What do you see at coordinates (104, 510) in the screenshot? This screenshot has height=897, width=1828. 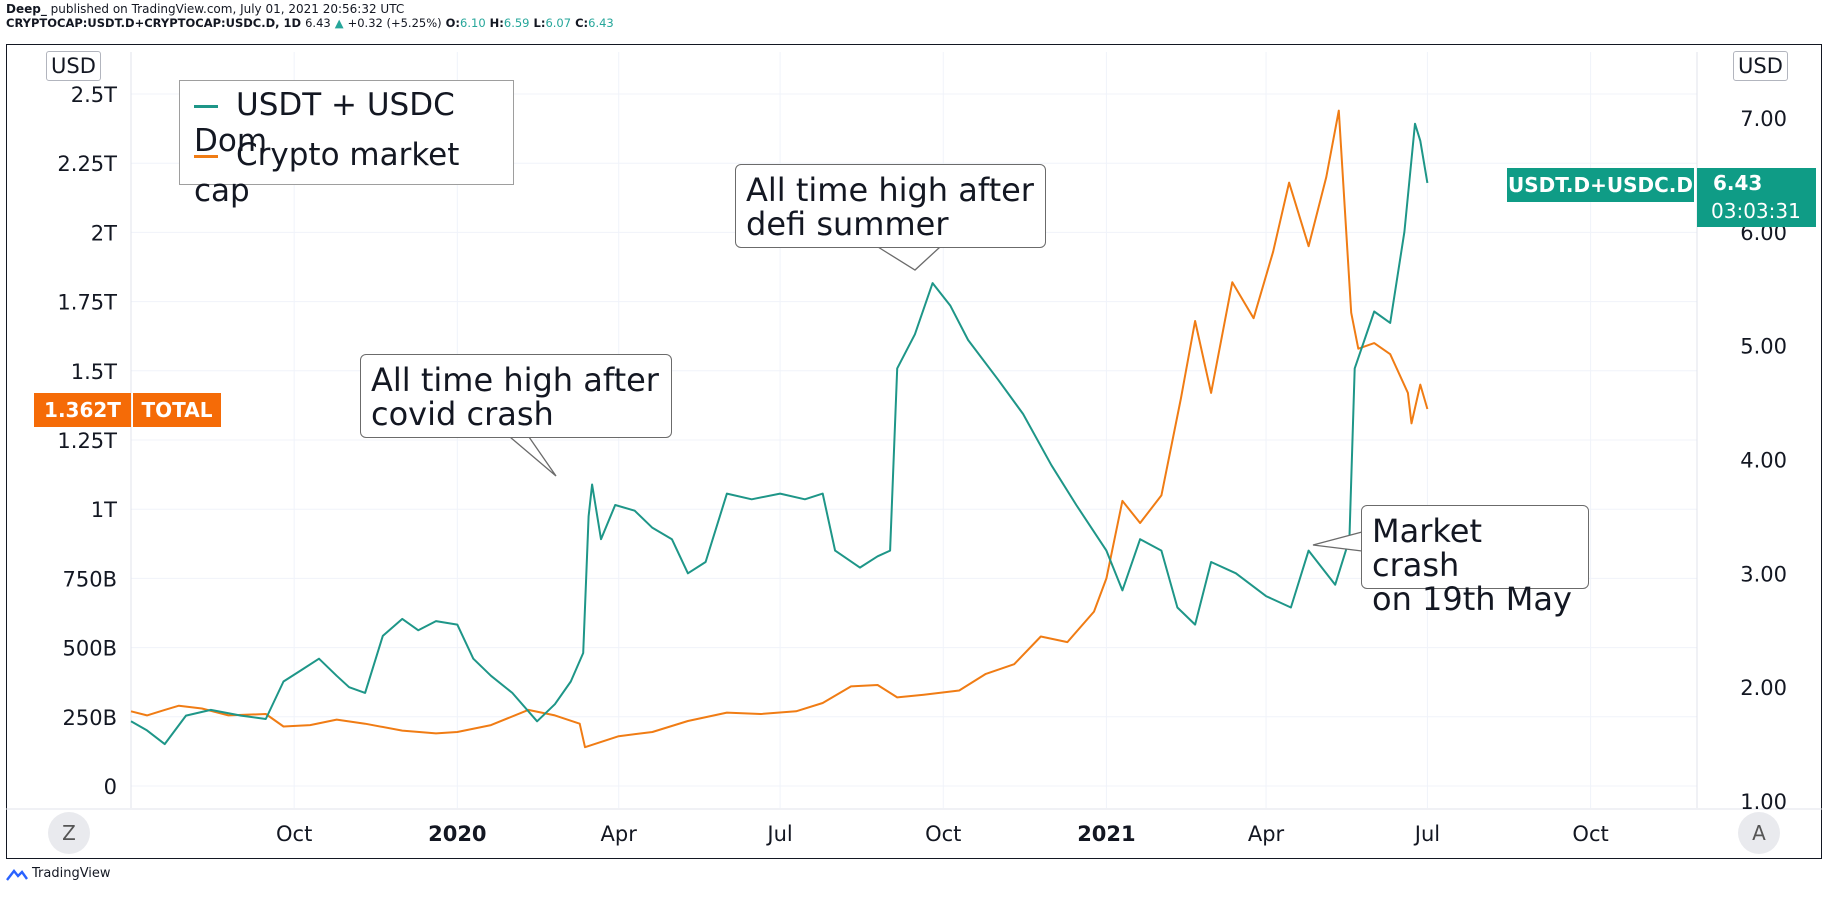 I see `left-tick-label: 1T` at bounding box center [104, 510].